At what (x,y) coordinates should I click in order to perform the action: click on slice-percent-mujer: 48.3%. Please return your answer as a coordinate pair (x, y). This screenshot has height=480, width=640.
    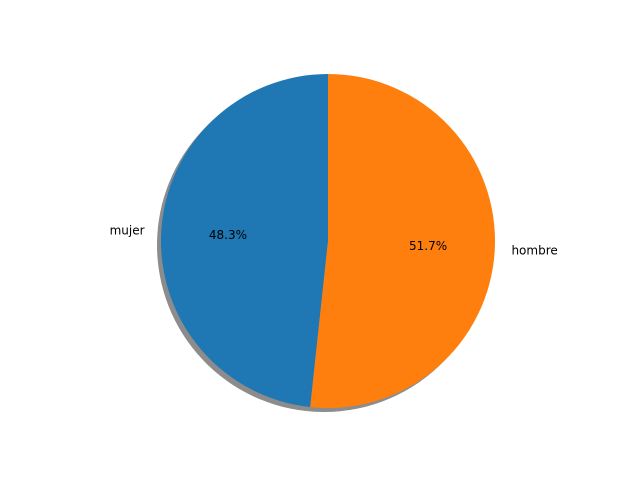
    Looking at the image, I should click on (228, 235).